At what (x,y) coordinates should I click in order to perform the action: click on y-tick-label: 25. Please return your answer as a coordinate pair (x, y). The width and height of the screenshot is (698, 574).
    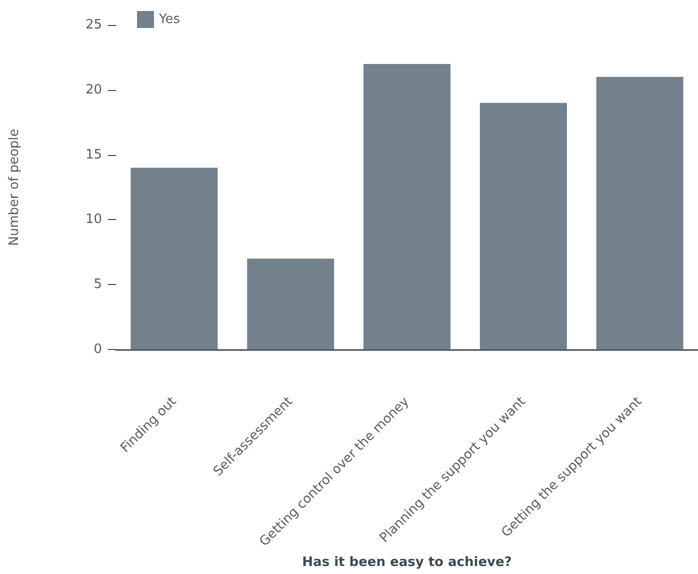
    Looking at the image, I should click on (93, 25).